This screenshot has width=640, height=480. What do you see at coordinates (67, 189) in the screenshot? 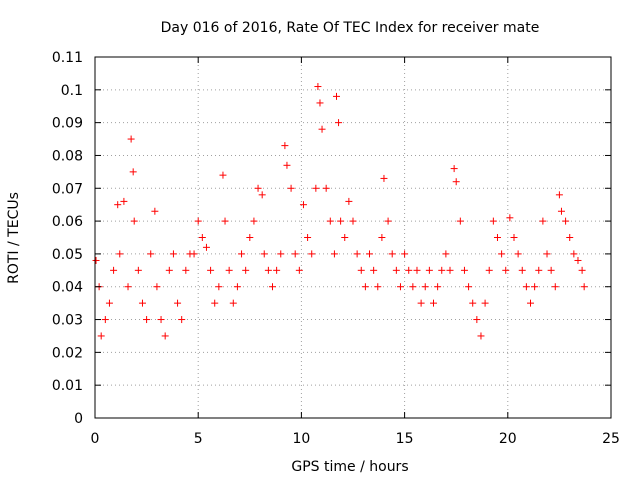
I see `y-tick-label: 0.07` at bounding box center [67, 189].